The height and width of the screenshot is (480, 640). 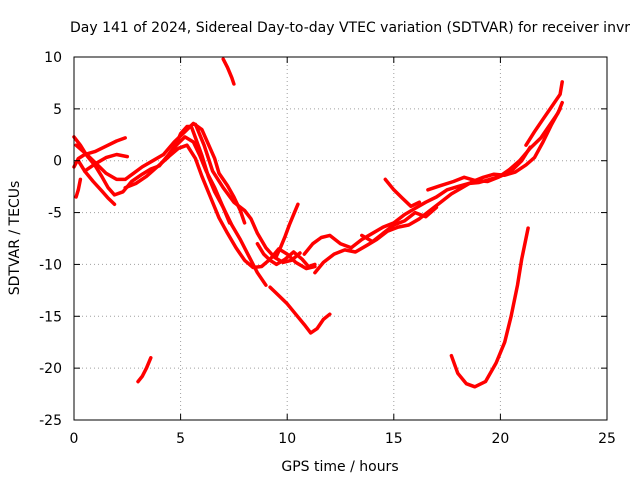 What do you see at coordinates (339, 467) in the screenshot?
I see `x-axis-title: GPS time / hours` at bounding box center [339, 467].